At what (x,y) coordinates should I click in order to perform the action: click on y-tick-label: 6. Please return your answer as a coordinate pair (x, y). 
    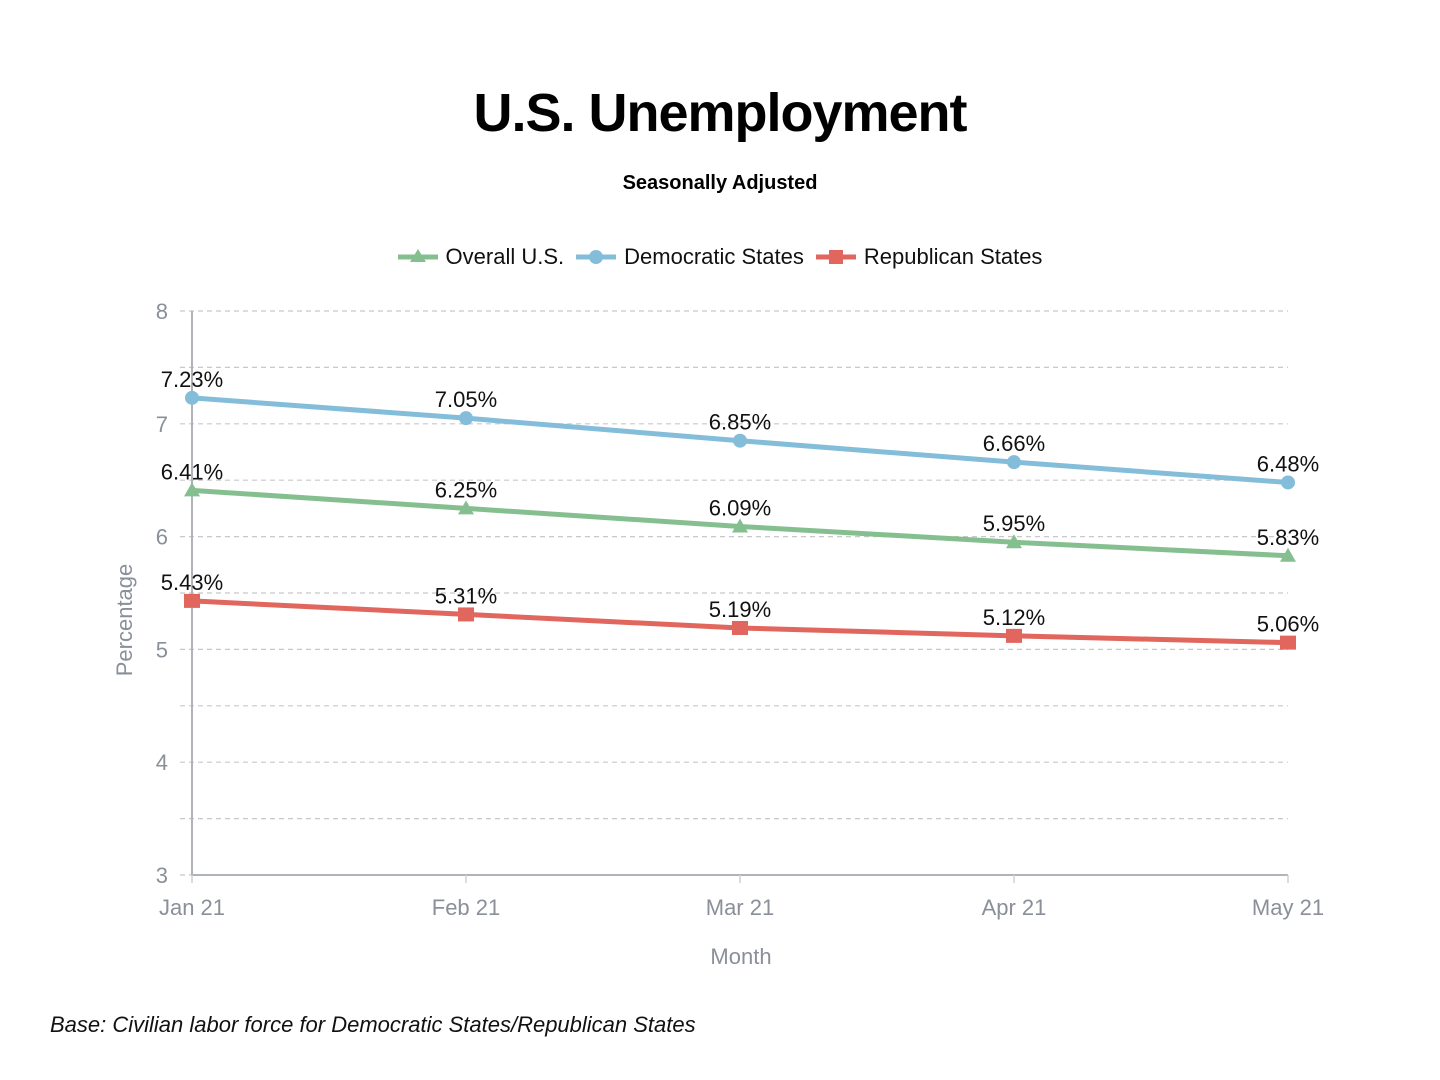
    Looking at the image, I should click on (162, 537).